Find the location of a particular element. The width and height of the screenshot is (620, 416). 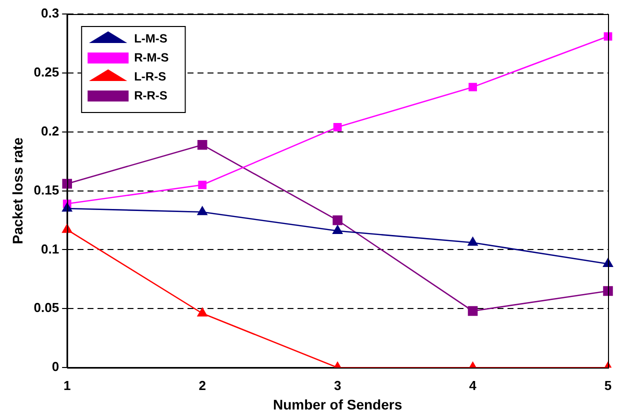

legend-label: R-R-S is located at coordinates (151, 95).